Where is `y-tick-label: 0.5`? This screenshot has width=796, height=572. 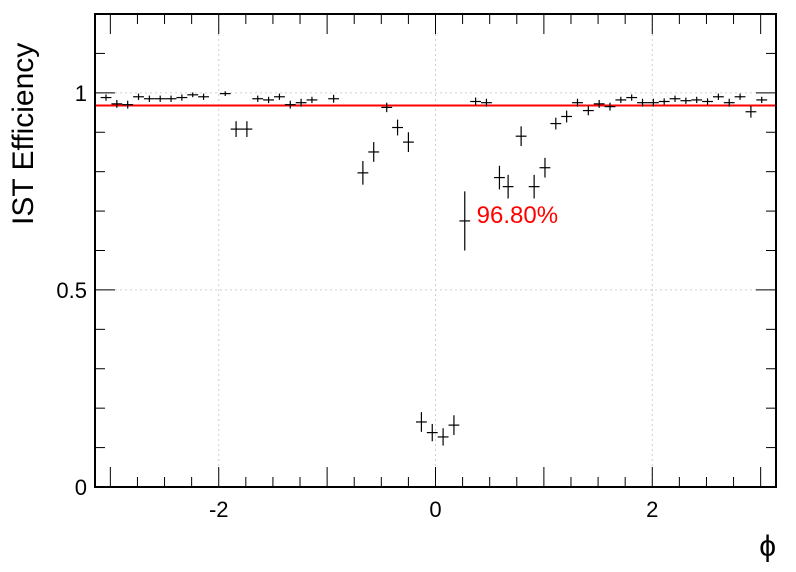 y-tick-label: 0.5 is located at coordinates (71, 290).